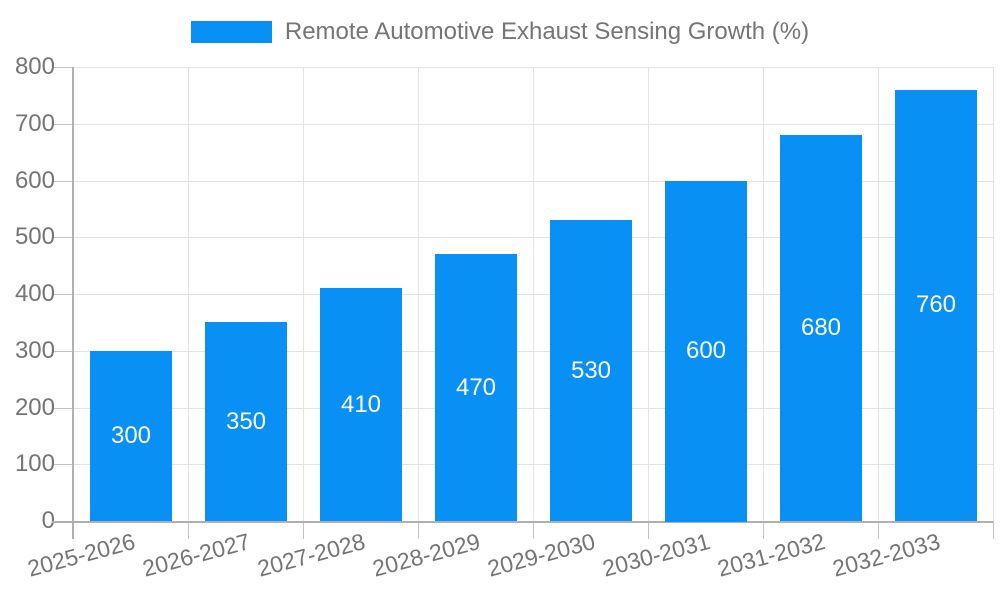 This screenshot has height=600, width=1000. I want to click on bar-value-label: 600, so click(706, 350).